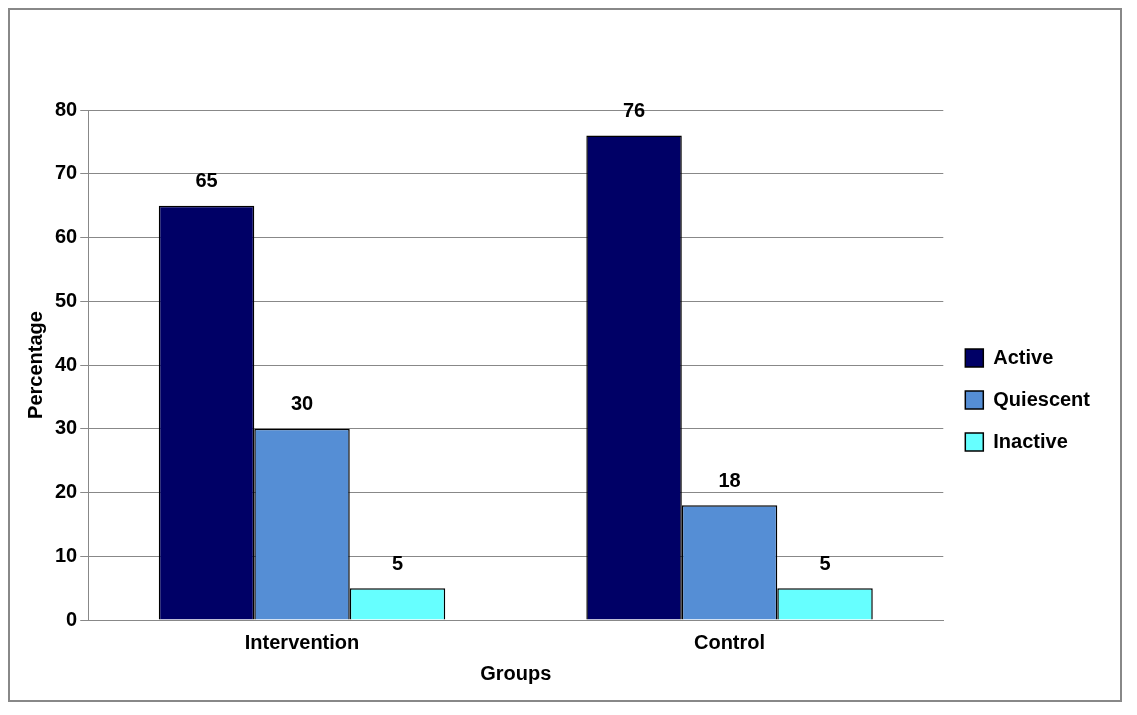 The image size is (1137, 715). I want to click on y-tick-label: 40, so click(66, 363).